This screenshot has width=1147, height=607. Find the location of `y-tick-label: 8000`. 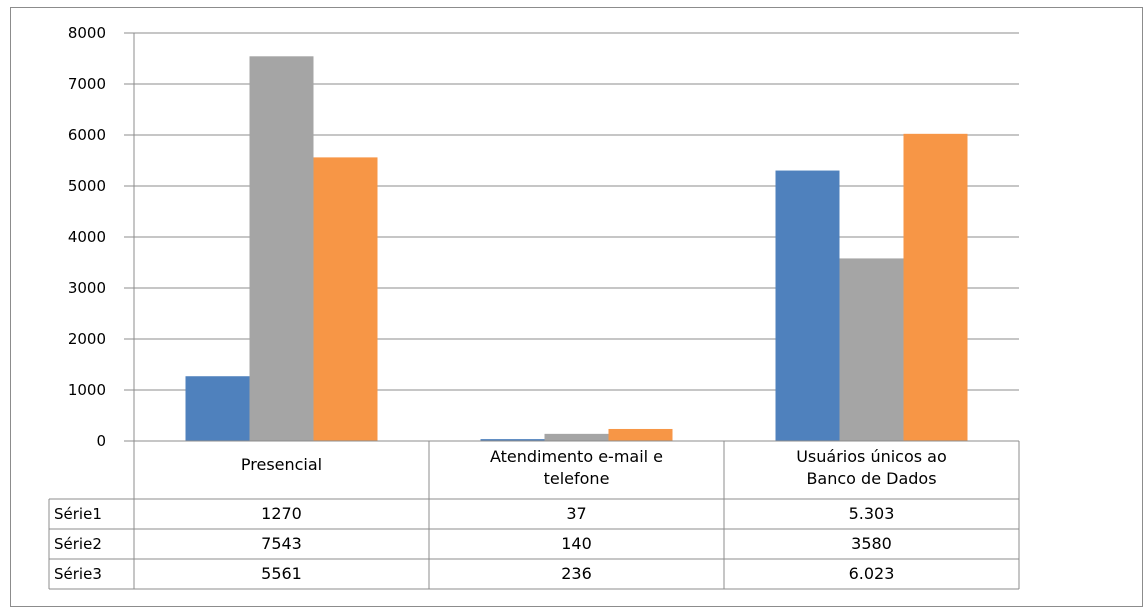

y-tick-label: 8000 is located at coordinates (87, 33).